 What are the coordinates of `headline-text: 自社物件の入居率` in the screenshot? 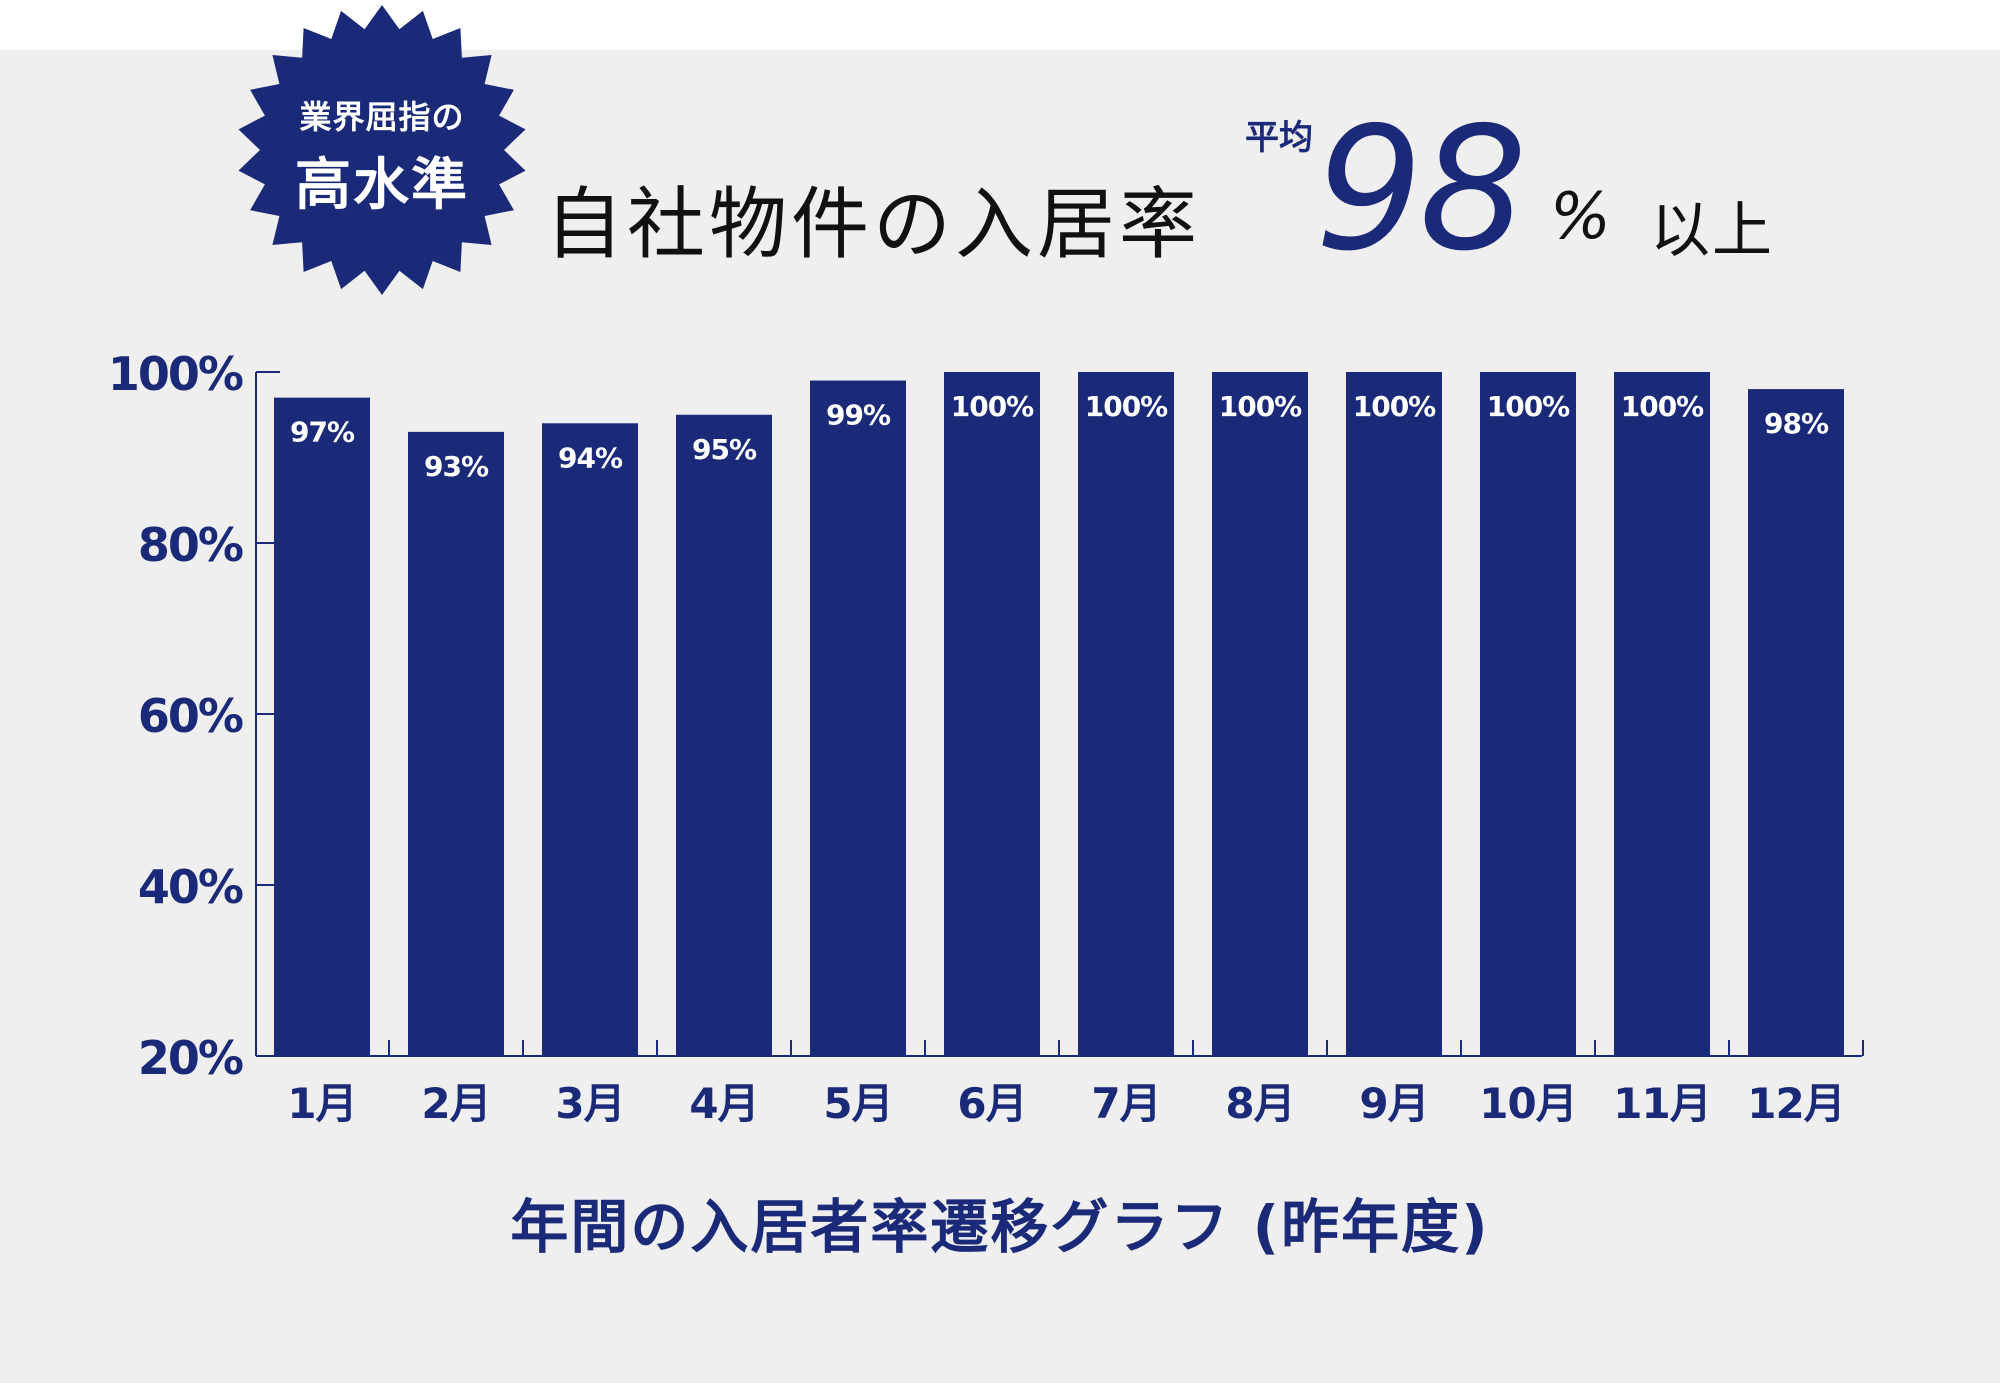 It's located at (873, 225).